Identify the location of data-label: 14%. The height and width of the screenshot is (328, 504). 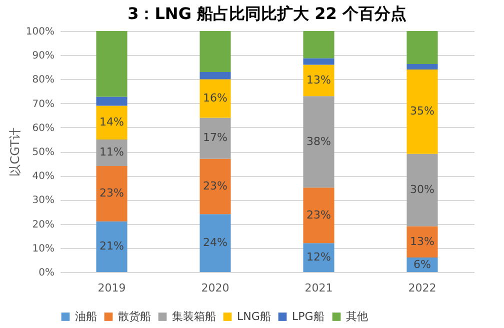
(112, 122).